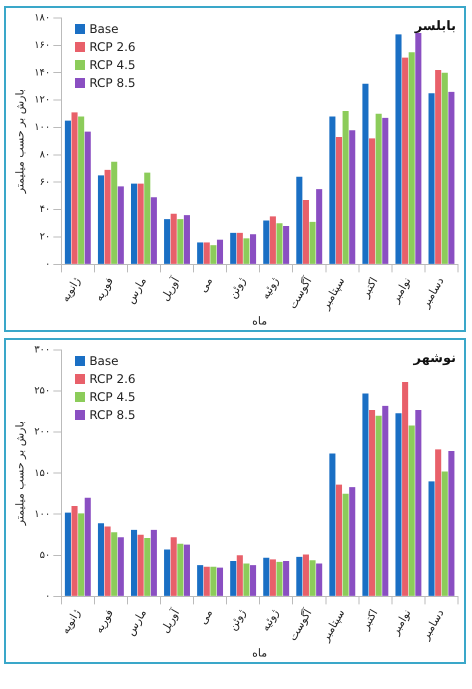 The image size is (472, 689). What do you see at coordinates (70, 289) in the screenshot?
I see `x-tick-label: ژانویه` at bounding box center [70, 289].